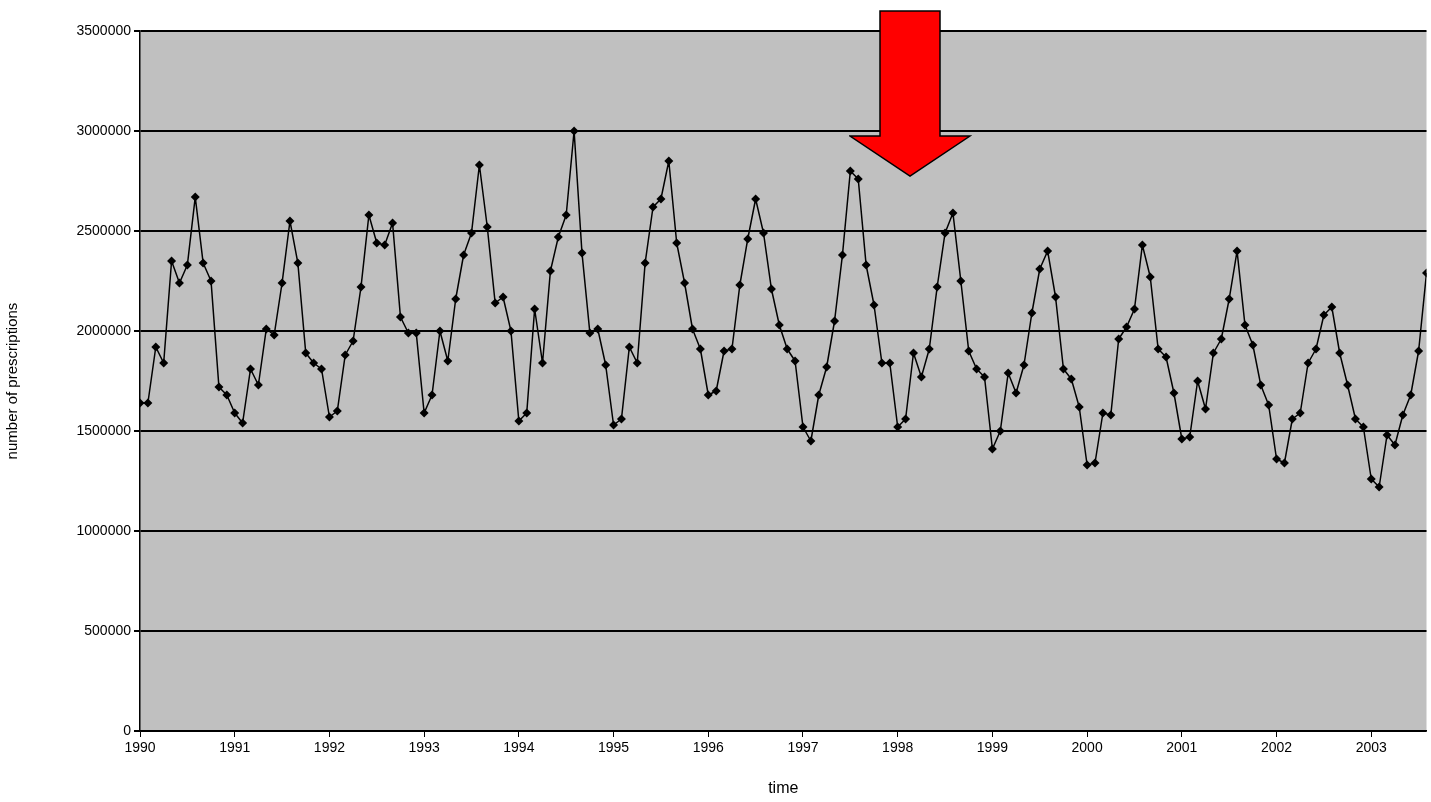 This screenshot has height=802, width=1431. Describe the element at coordinates (104, 129) in the screenshot. I see `y-tick-label: 3000000` at that location.